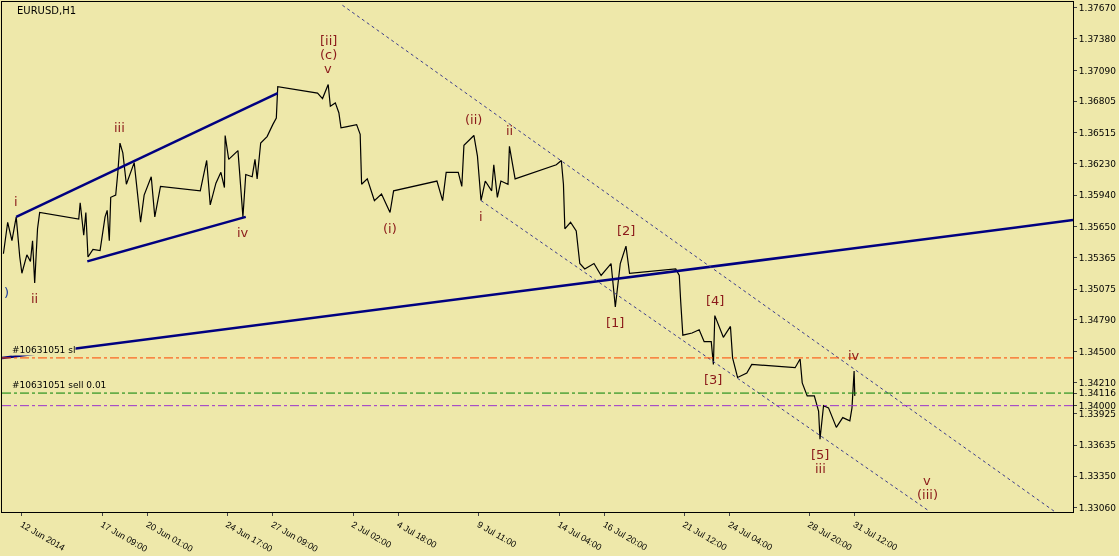  Describe the element at coordinates (715, 300) in the screenshot. I see `annotation: [4]` at that location.